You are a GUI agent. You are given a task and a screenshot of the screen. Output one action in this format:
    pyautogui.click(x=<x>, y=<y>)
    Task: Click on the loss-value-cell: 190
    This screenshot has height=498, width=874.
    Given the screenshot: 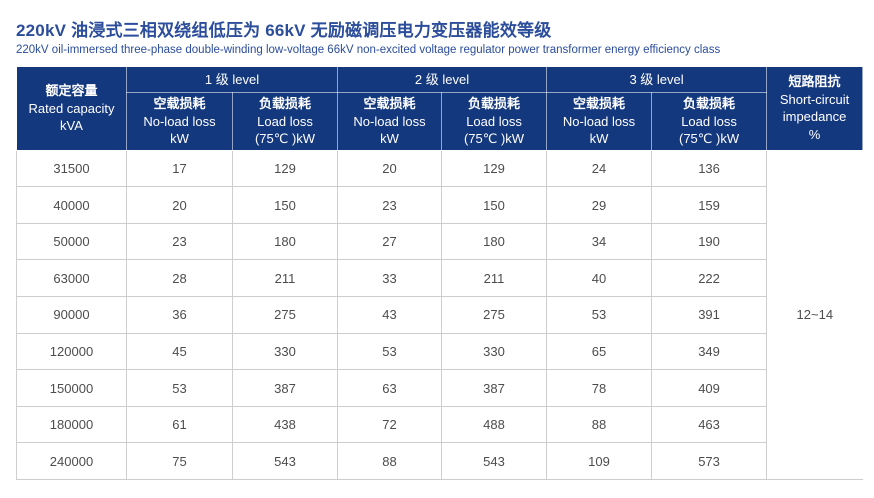 What is the action you would take?
    pyautogui.click(x=709, y=241)
    